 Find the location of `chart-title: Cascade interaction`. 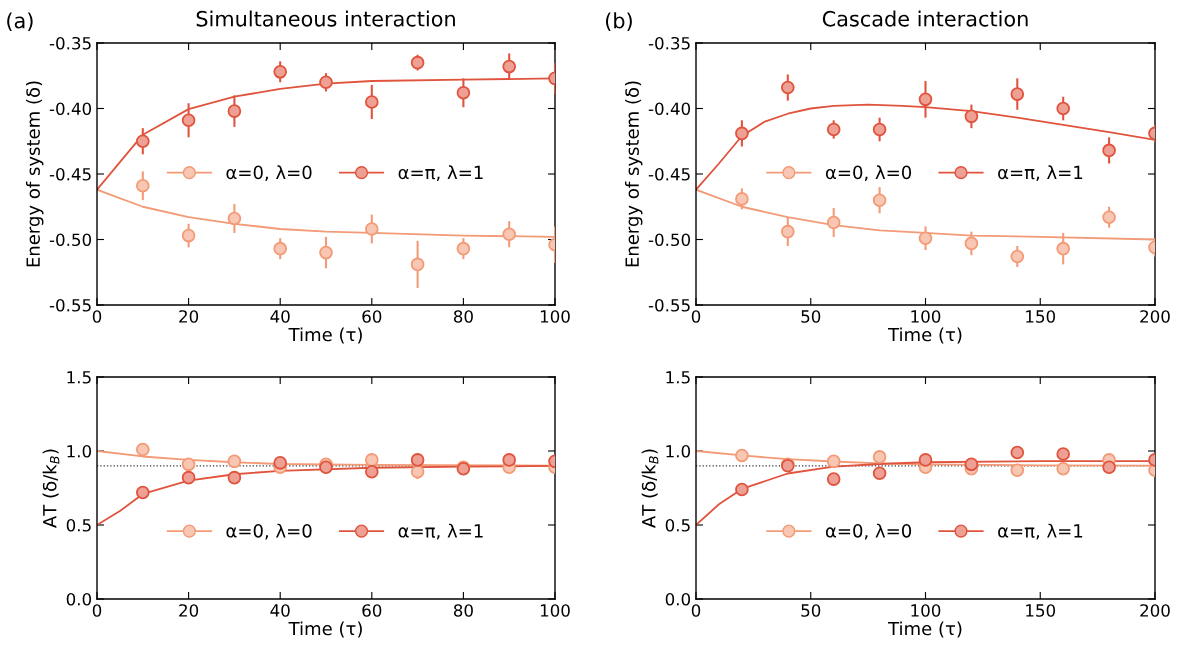

chart-title: Cascade interaction is located at coordinates (925, 18).